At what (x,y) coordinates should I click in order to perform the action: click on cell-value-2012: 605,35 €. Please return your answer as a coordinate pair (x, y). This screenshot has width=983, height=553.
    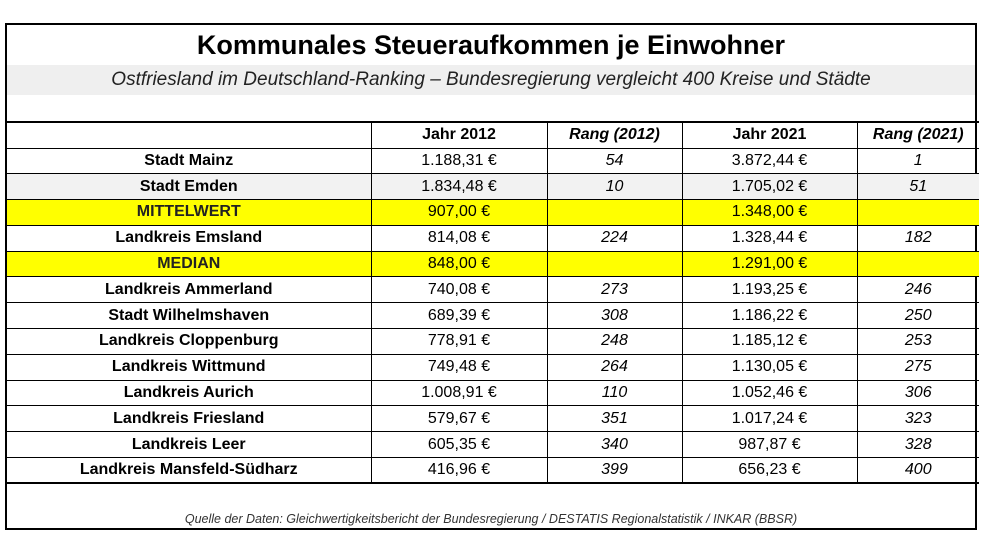
    Looking at the image, I should click on (459, 445).